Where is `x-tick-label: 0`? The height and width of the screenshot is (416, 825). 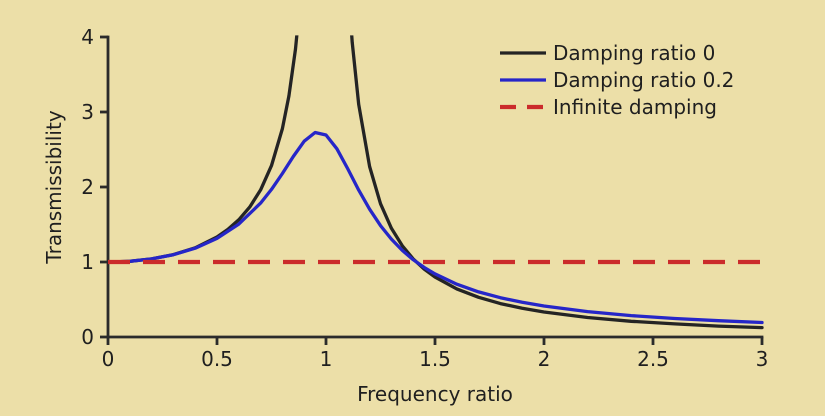 x-tick-label: 0 is located at coordinates (108, 359).